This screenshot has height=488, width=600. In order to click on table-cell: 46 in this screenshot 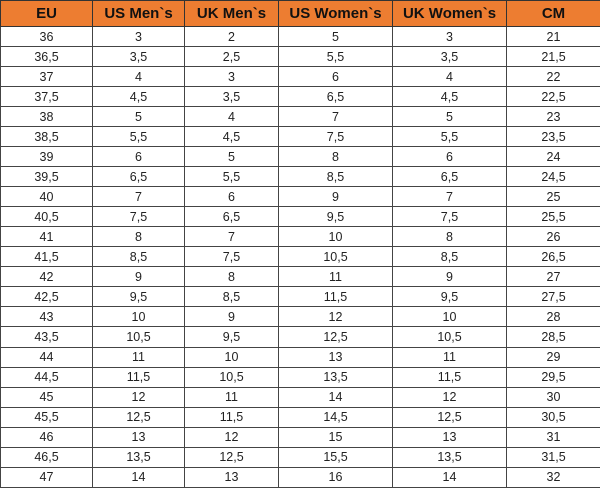, I will do `click(46, 437)`.